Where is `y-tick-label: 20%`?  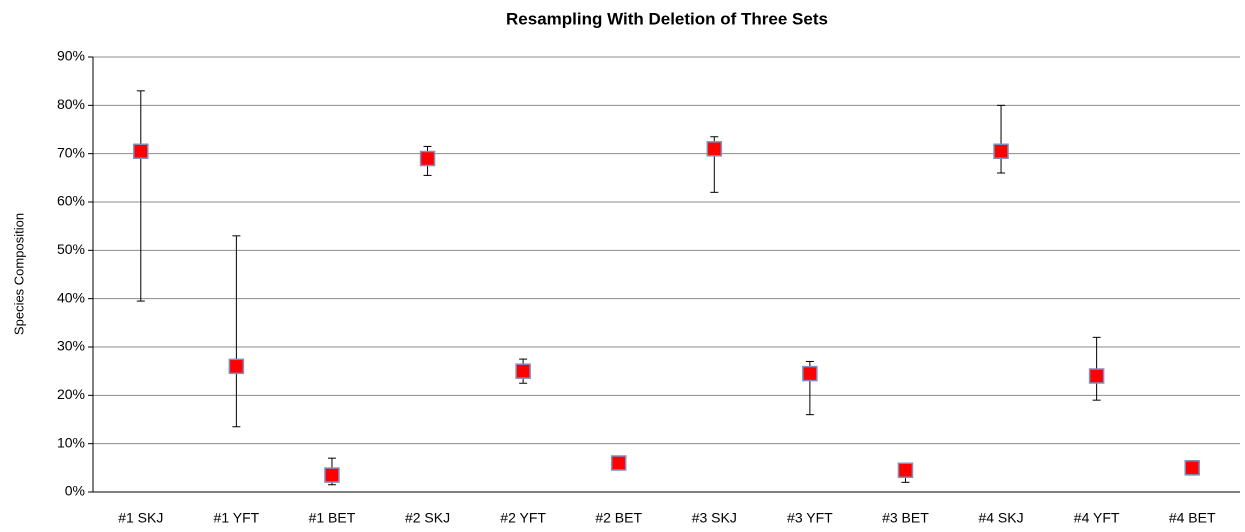
y-tick-label: 20% is located at coordinates (71, 394).